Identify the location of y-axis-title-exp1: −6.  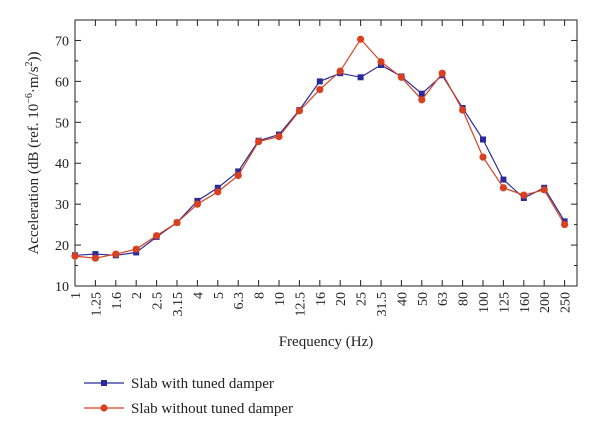
(29, 98).